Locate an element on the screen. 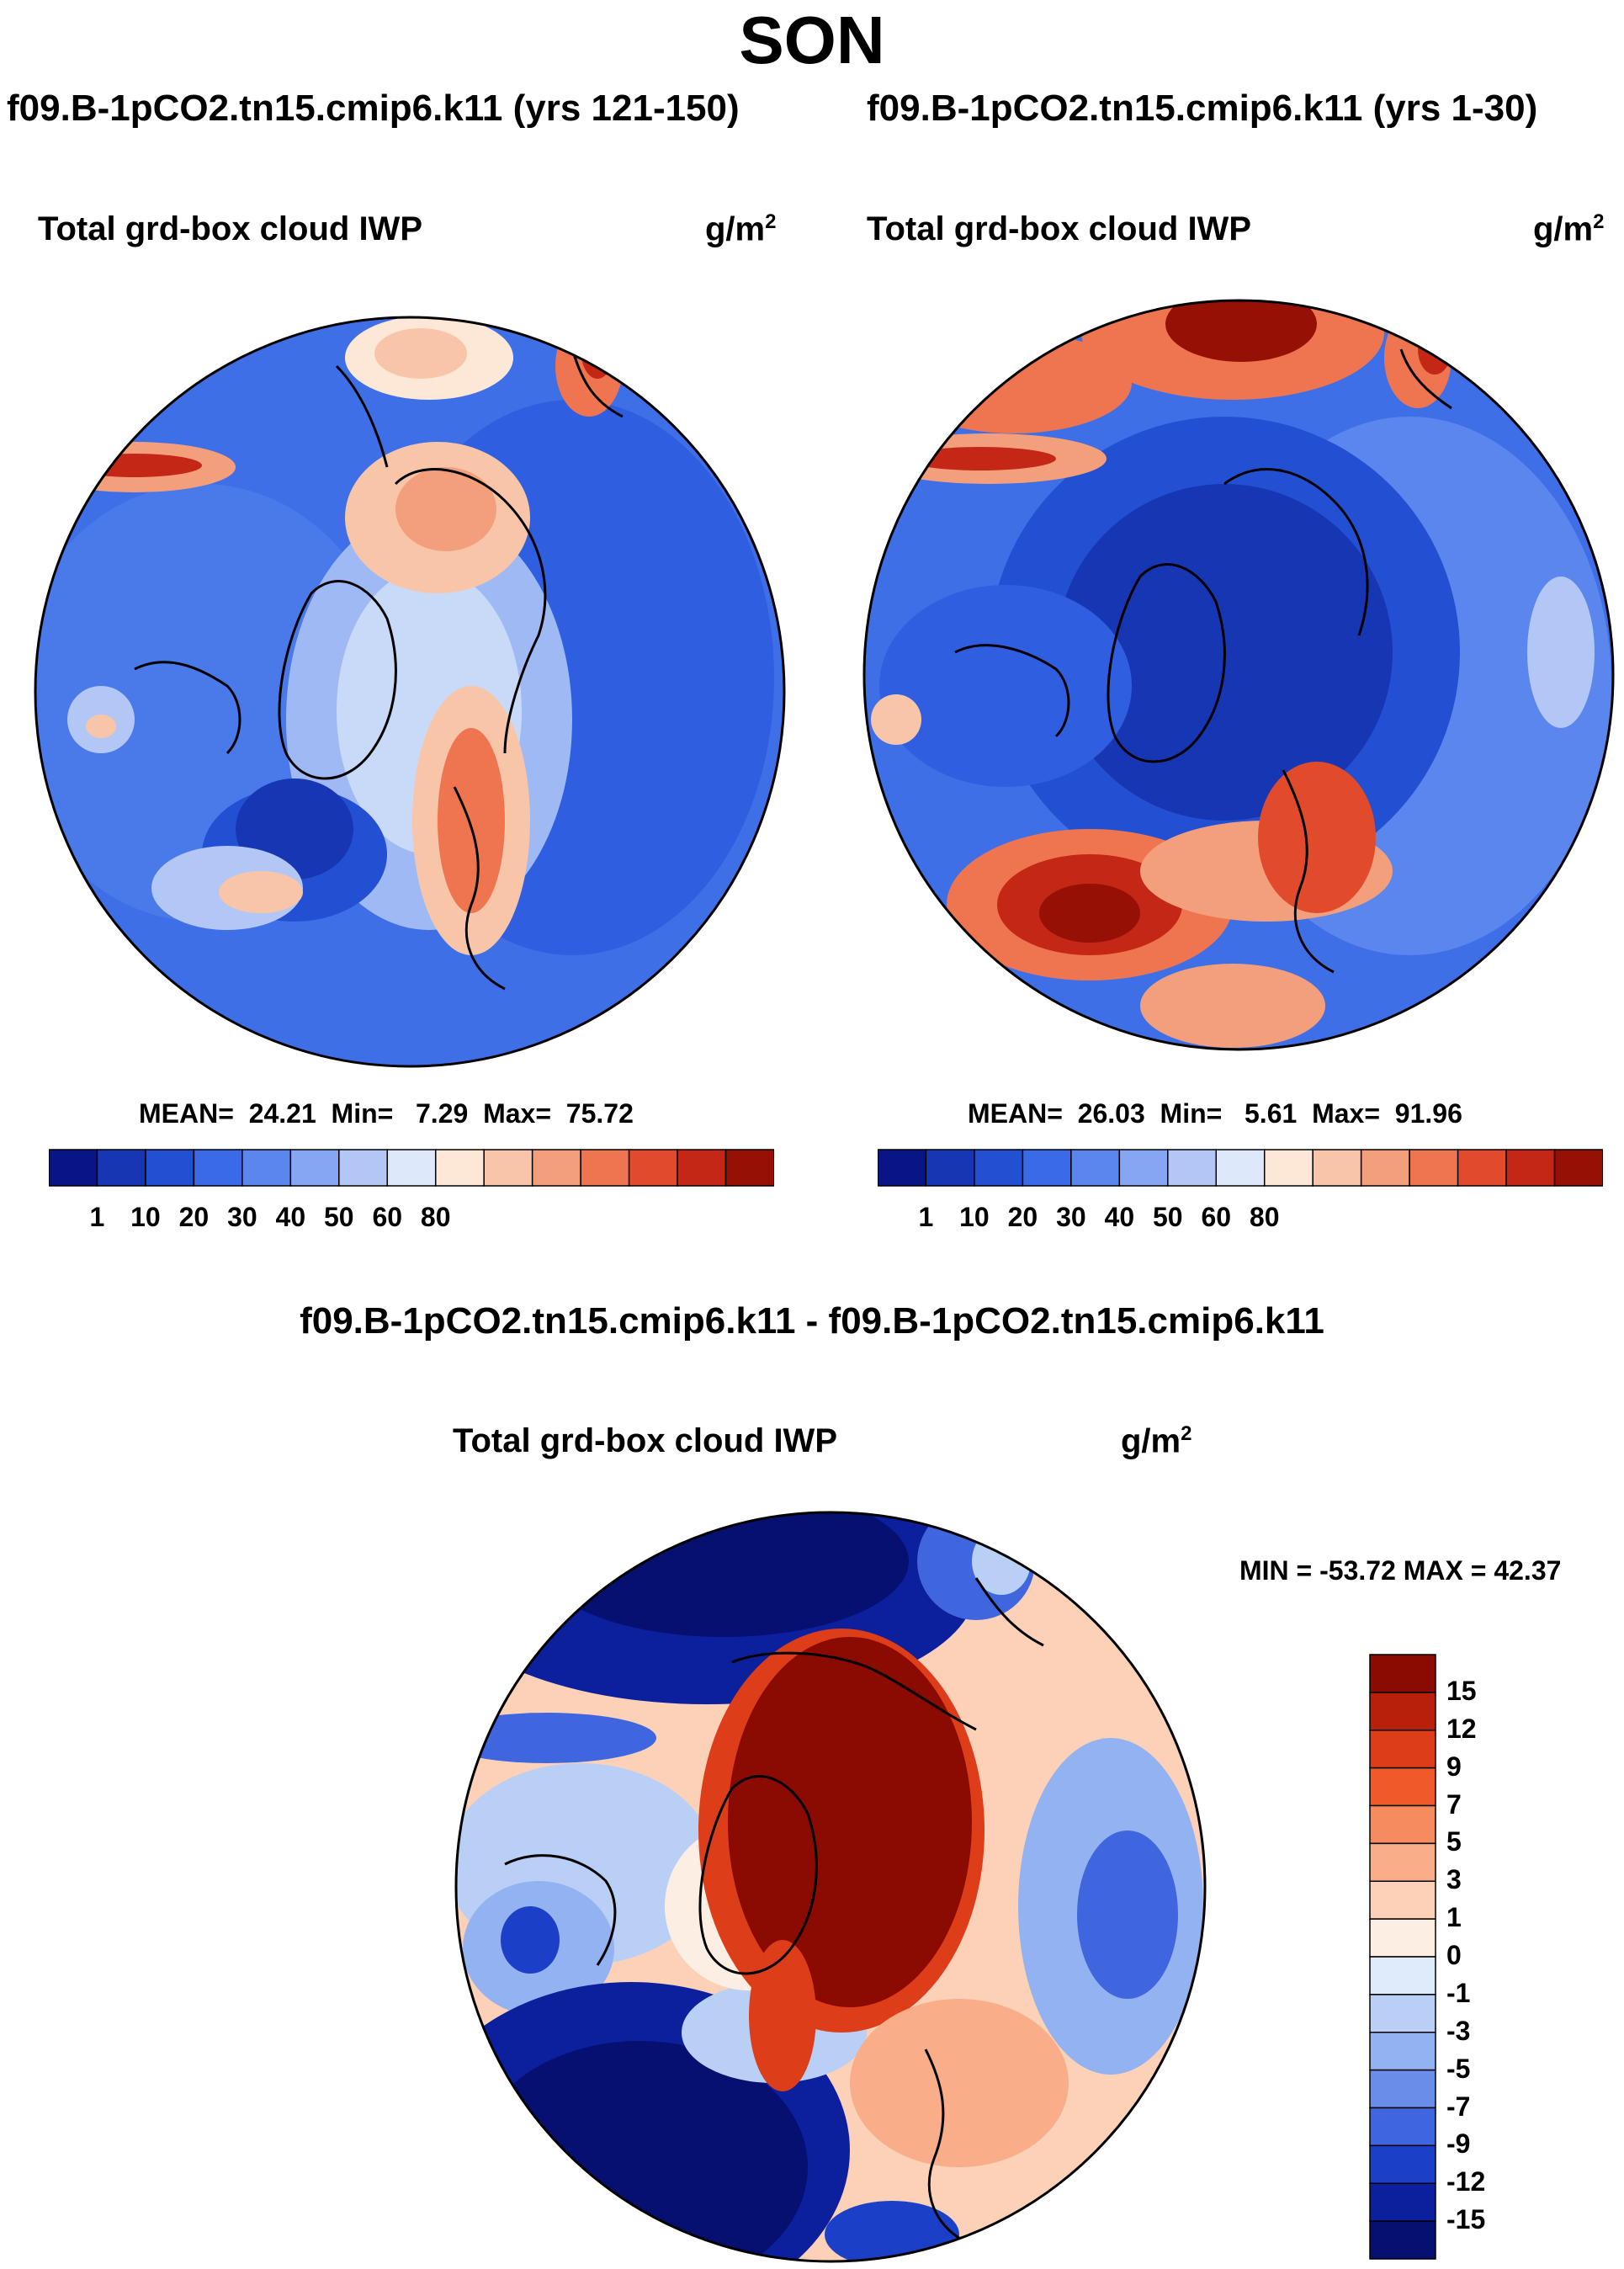 Image resolution: width=1624 pixels, height=2269 pixels. right-variable-label: Total grd-box cloud IWP is located at coordinates (1059, 229).